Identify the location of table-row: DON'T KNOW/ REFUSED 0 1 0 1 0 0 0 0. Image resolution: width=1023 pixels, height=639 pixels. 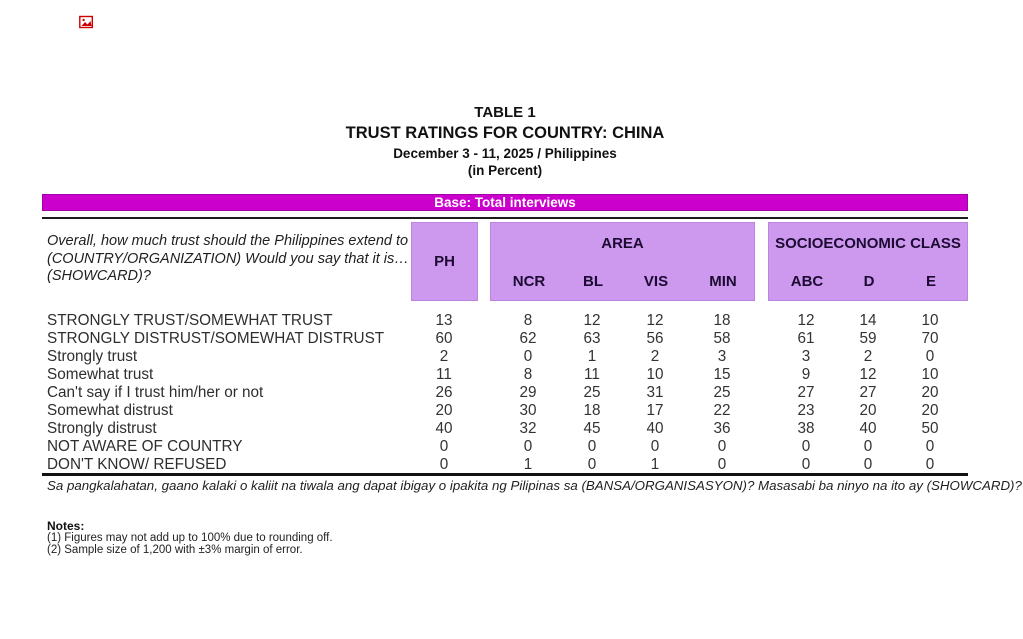
(511, 465).